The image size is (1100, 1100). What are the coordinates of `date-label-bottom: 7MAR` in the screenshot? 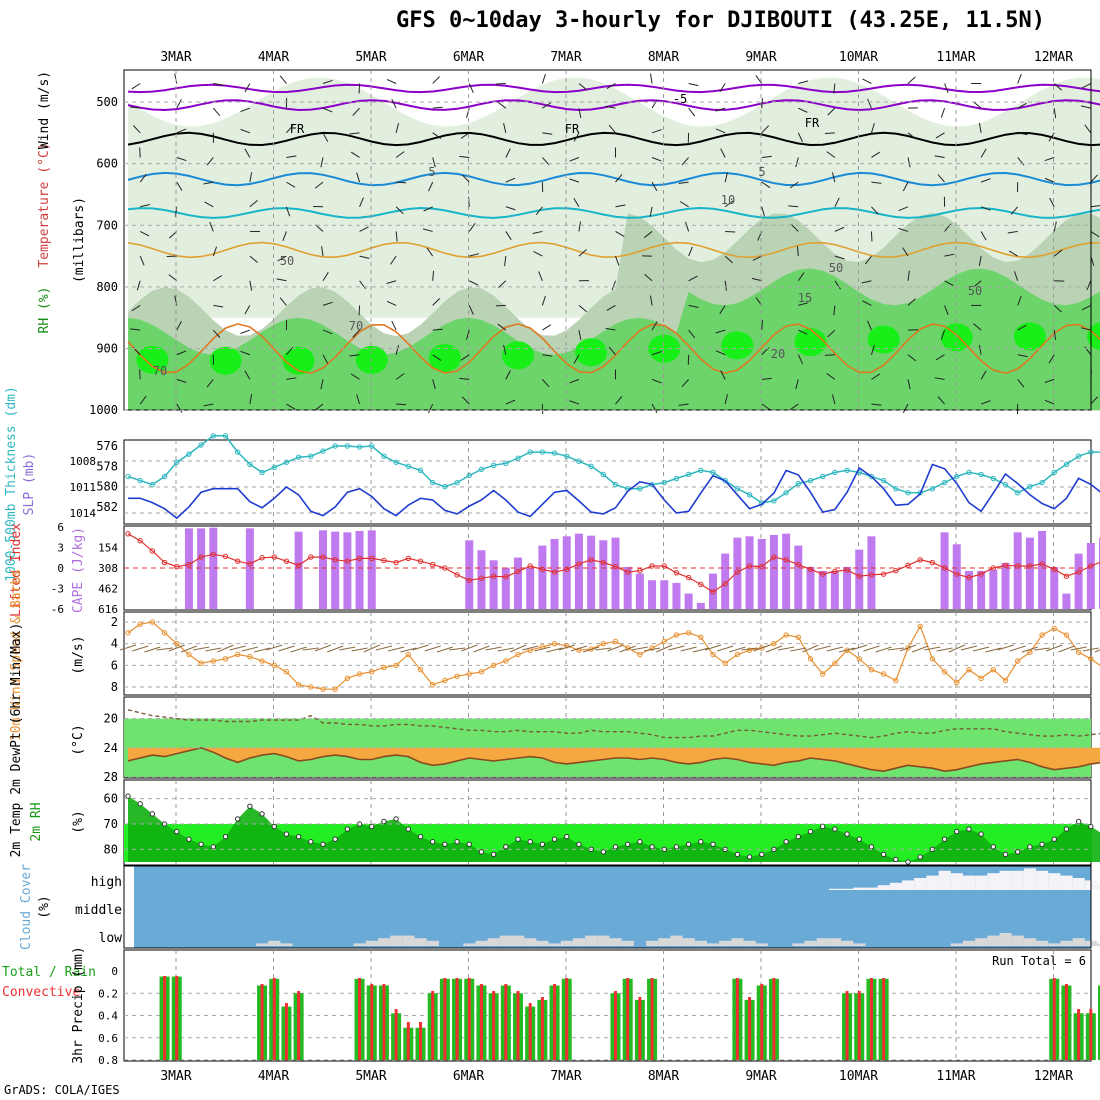 It's located at (565, 1076).